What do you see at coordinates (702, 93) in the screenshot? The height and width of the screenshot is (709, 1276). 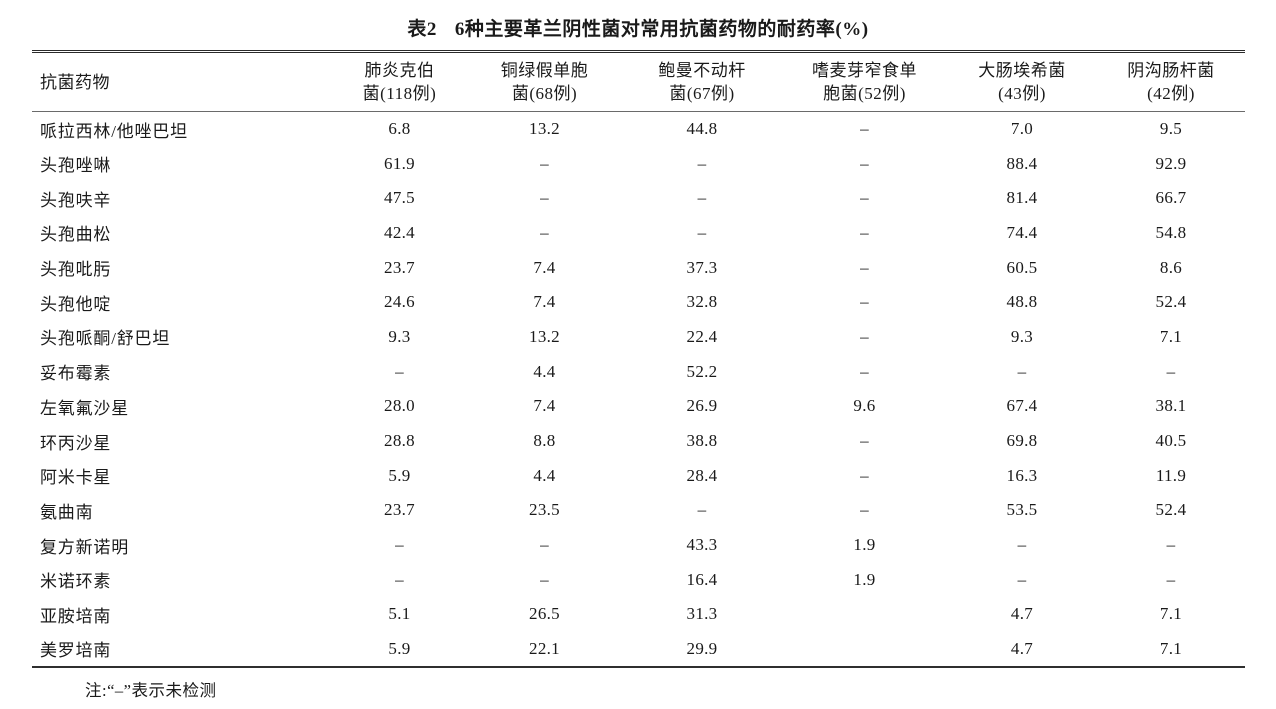 I see `col-header-text: 菌(67例)` at bounding box center [702, 93].